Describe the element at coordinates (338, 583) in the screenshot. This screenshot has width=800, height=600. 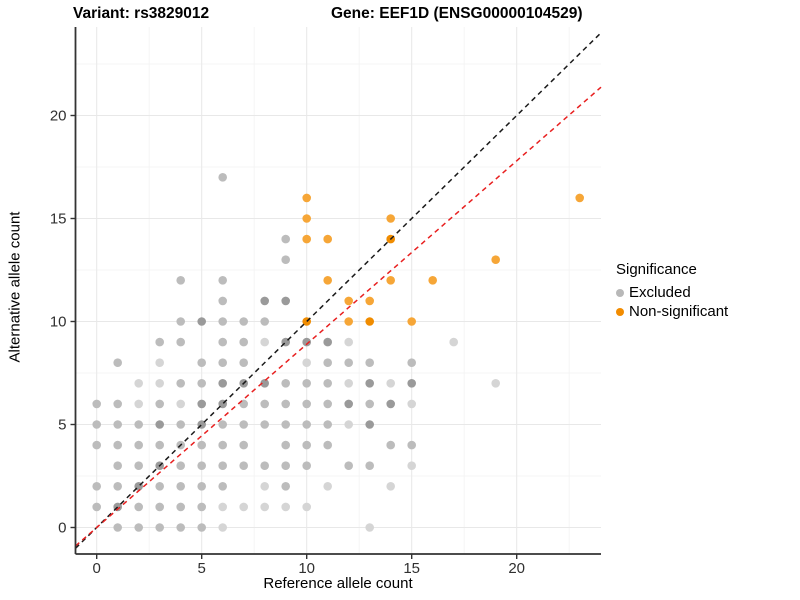
I see `x-axis-label: Reference allele count` at that location.